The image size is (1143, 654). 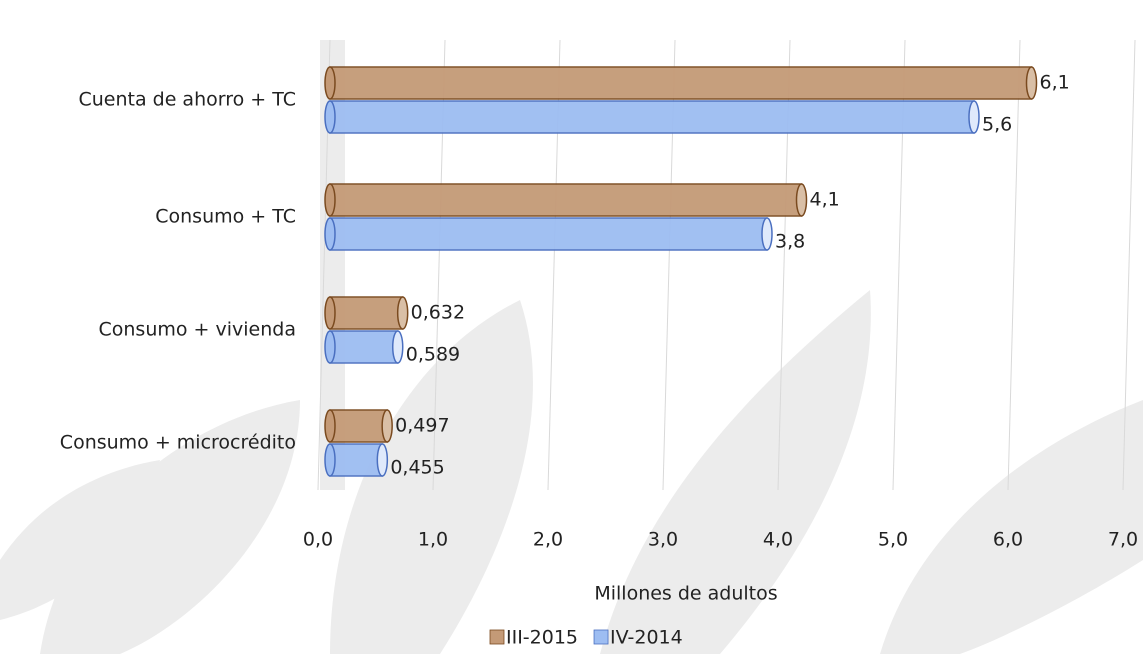 What do you see at coordinates (178, 443) in the screenshot?
I see `y-tick-label: Consumo + microcrédito` at bounding box center [178, 443].